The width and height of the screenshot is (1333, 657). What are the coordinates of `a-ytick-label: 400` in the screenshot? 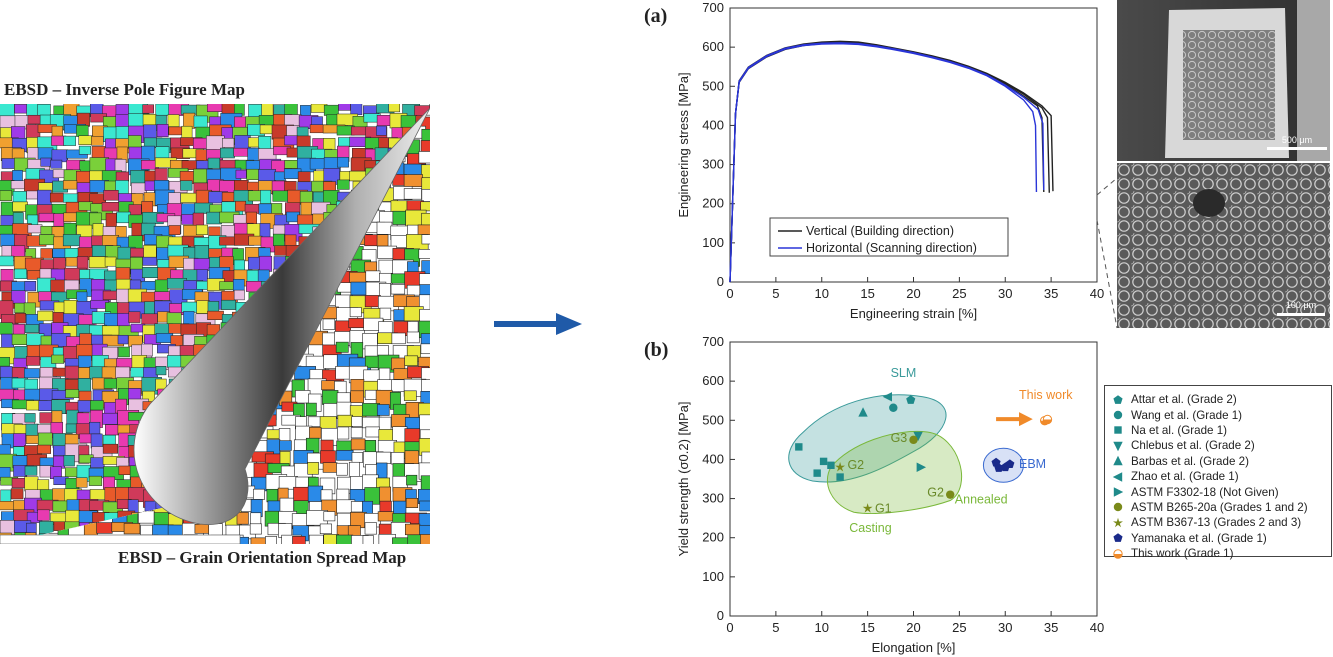 It's located at (713, 124).